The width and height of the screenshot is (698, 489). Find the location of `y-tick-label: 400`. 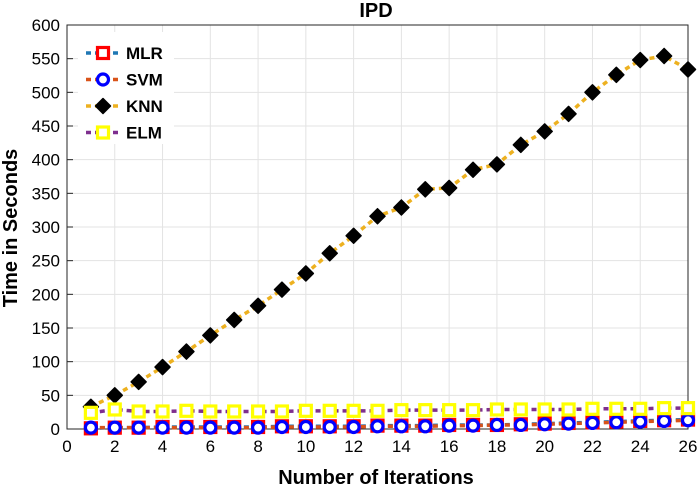

y-tick-label: 400 is located at coordinates (46, 160).